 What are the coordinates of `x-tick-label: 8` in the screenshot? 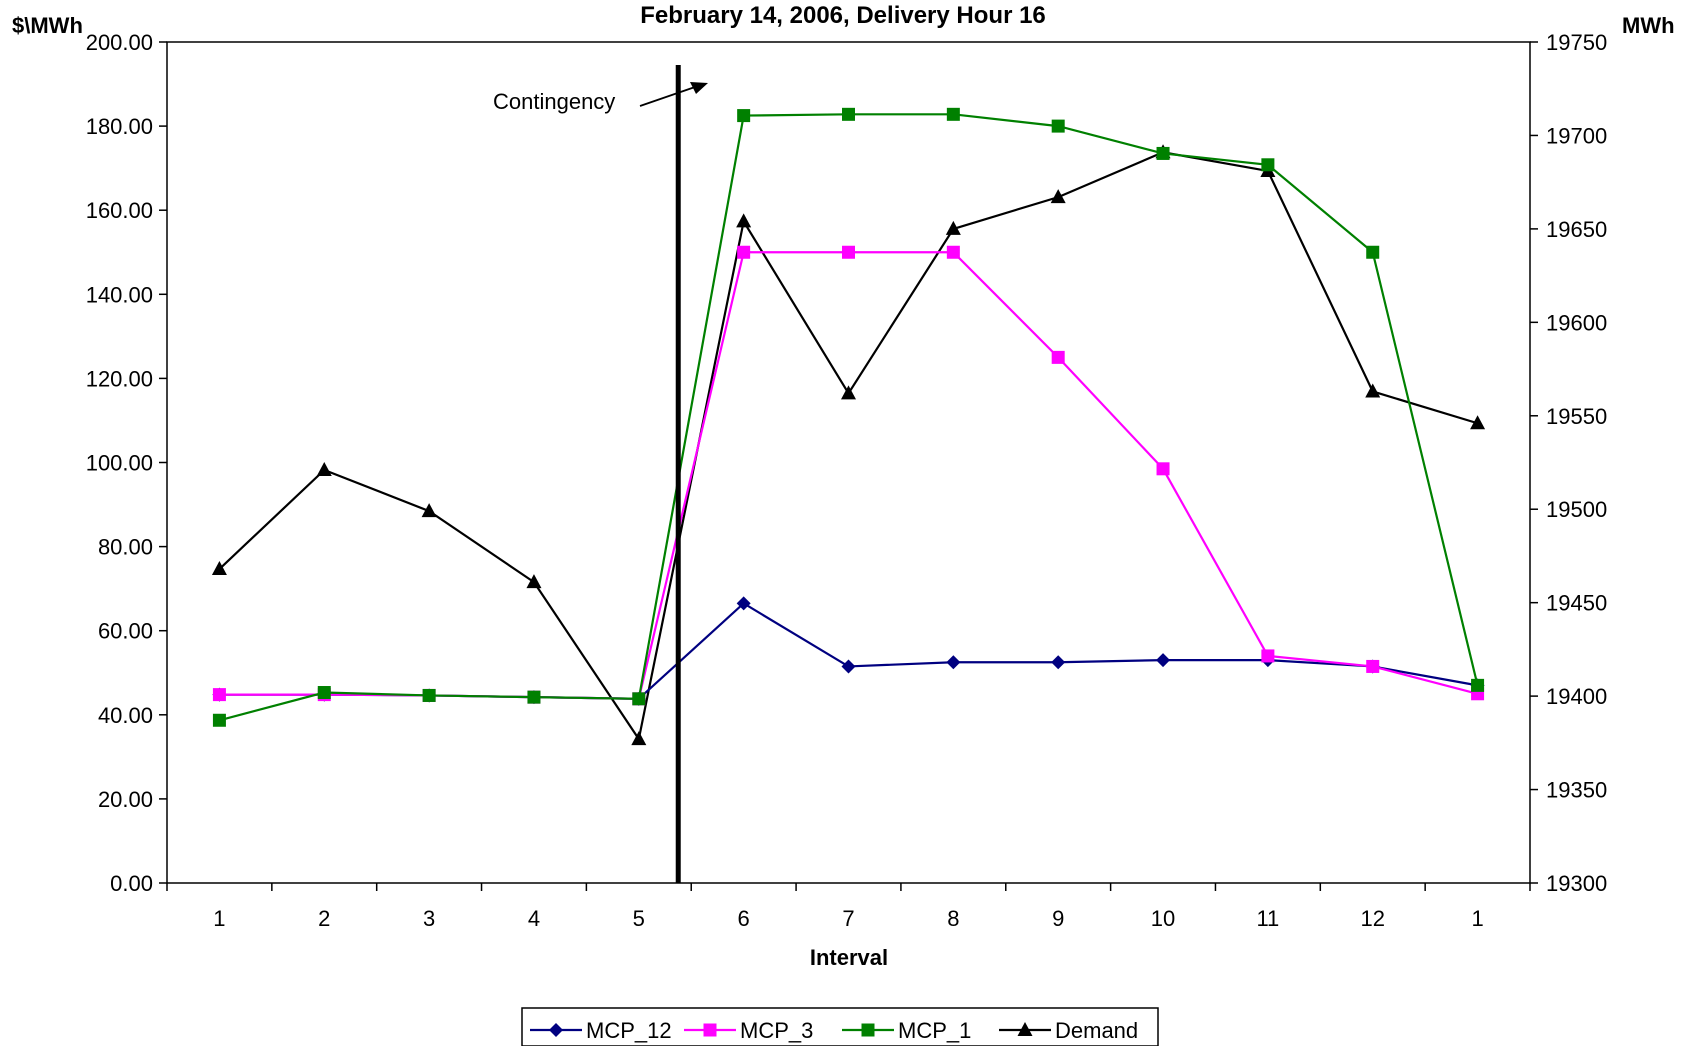 It's located at (953, 918).